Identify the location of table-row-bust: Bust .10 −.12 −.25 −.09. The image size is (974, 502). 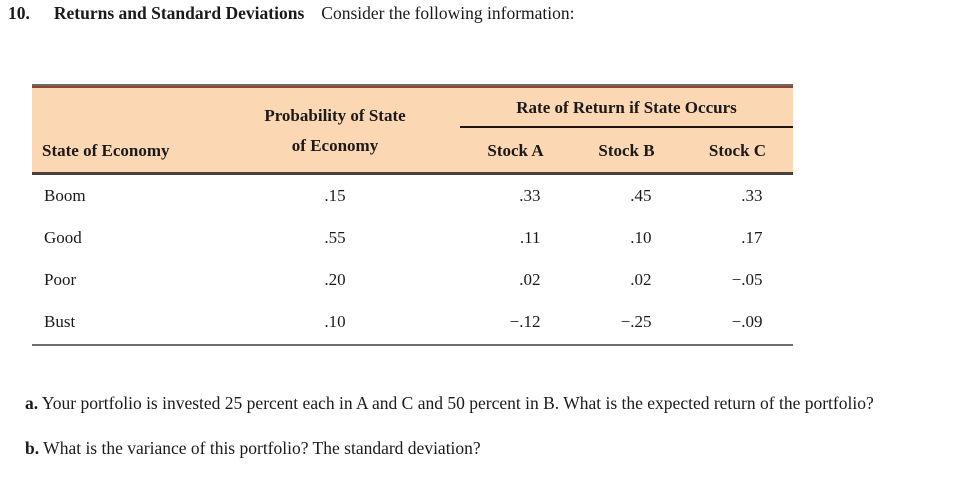
(412, 322).